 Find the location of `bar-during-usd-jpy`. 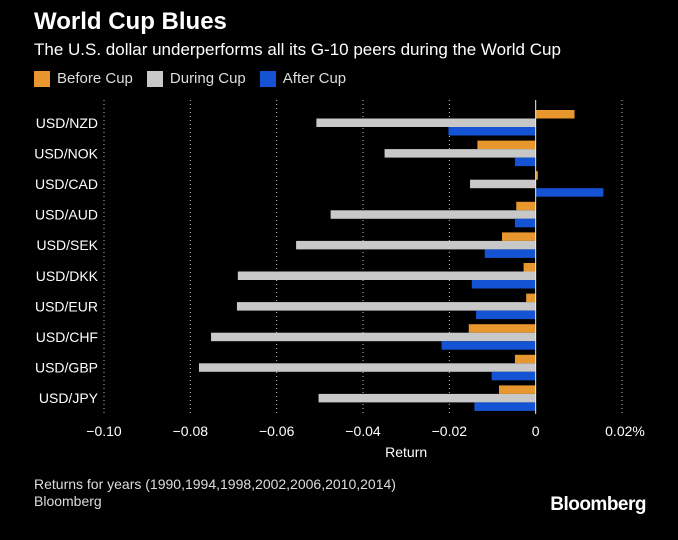

bar-during-usd-jpy is located at coordinates (427, 398).